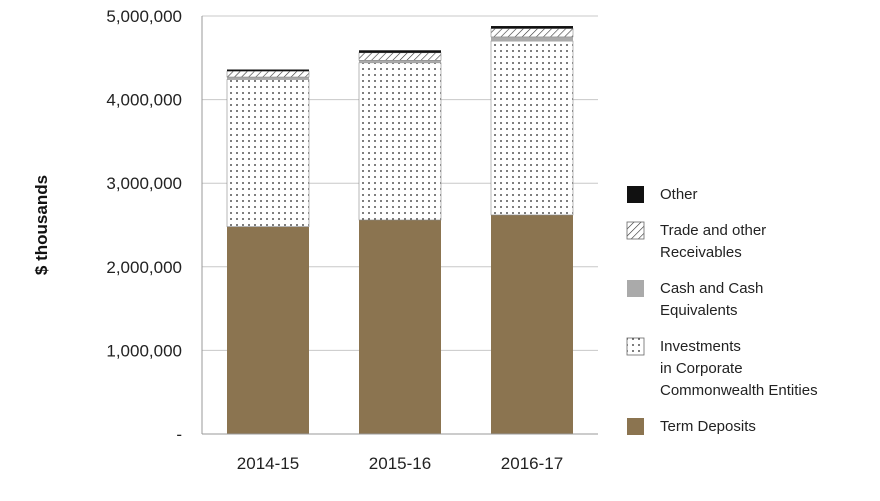 The height and width of the screenshot is (501, 880). I want to click on legend-label-line: Term Deposits, so click(708, 426).